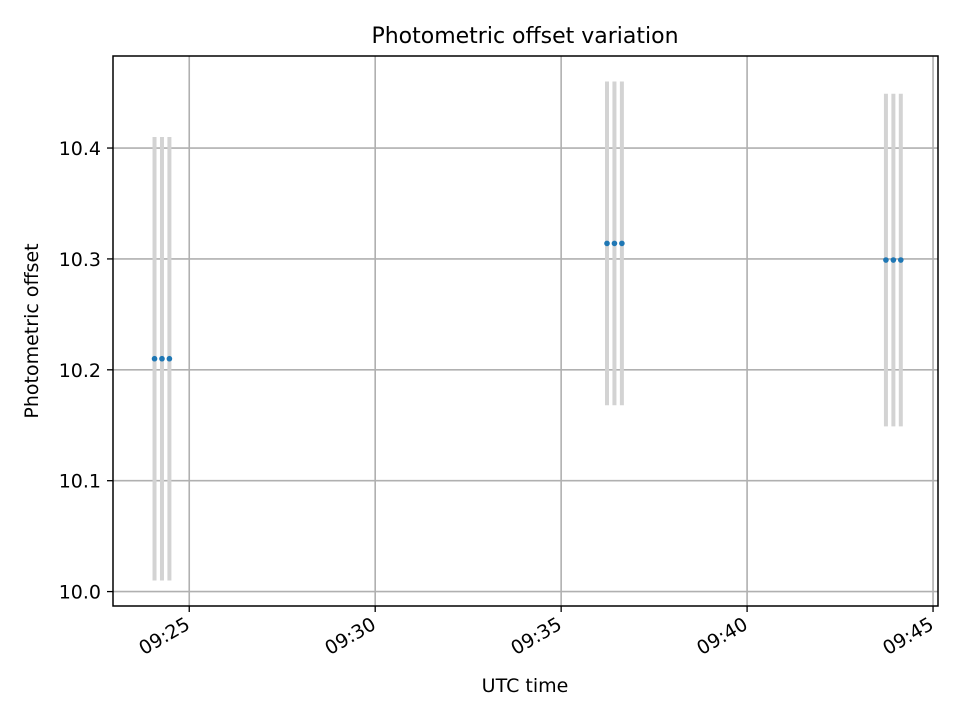 The height and width of the screenshot is (720, 960). I want to click on y-tick-label: 10.4, so click(80, 149).